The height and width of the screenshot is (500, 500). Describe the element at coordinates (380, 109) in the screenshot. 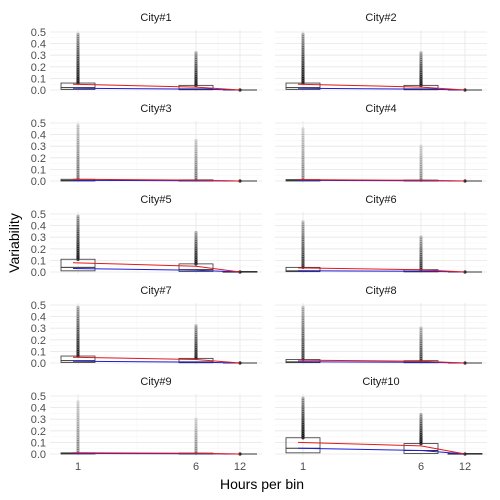

I see `facet-title: City#4` at that location.